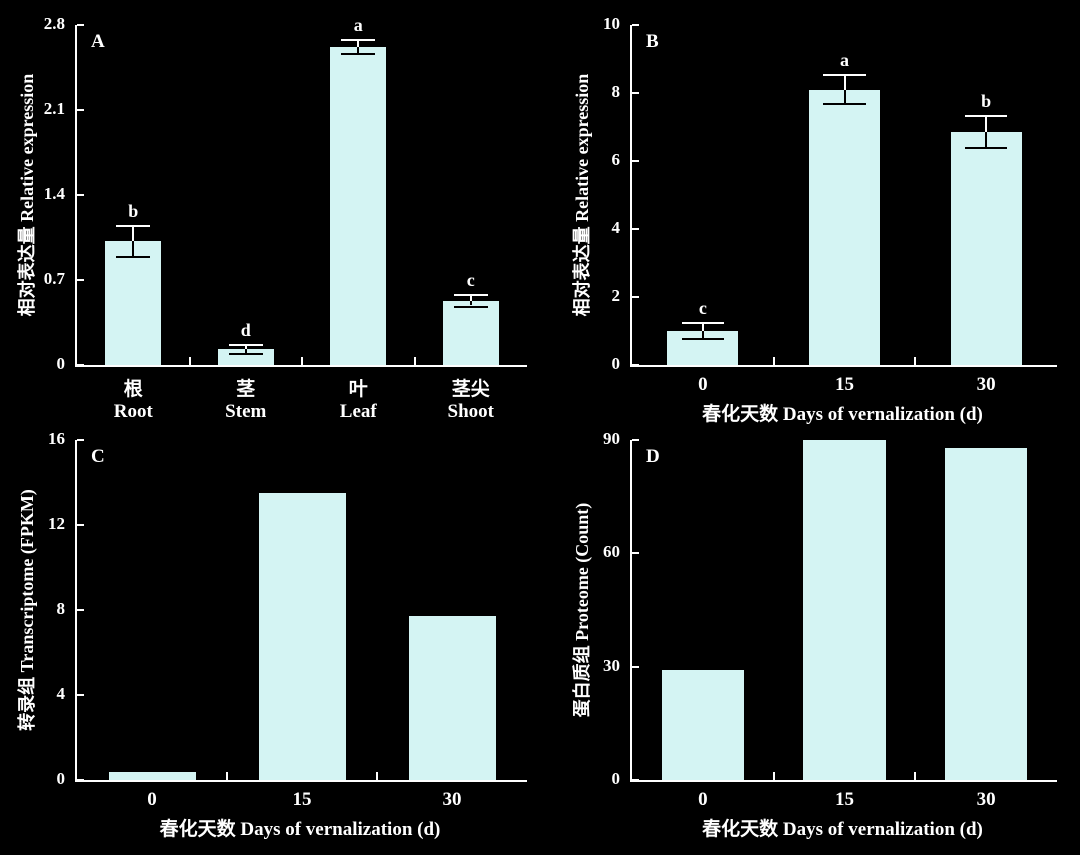  I want to click on y-axis-label: 相对表达量 Relative expression, so click(582, 195).